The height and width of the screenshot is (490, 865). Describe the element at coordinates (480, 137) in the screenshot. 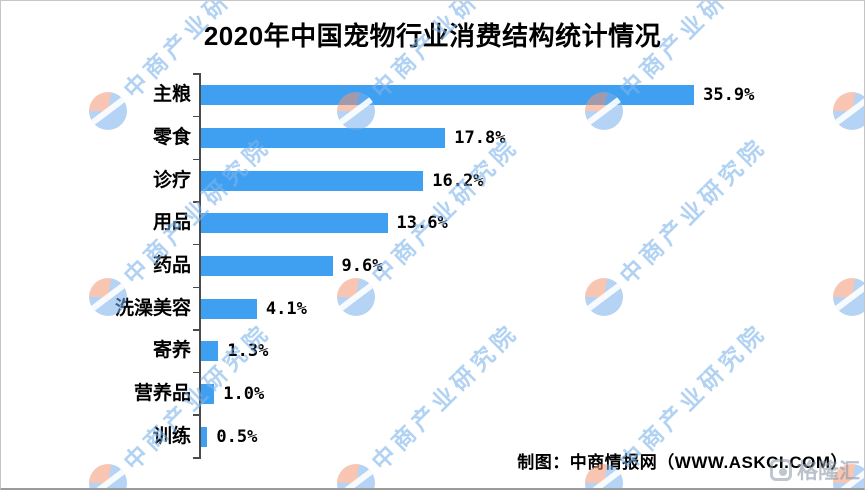

I see `value-label: 17.8%` at that location.